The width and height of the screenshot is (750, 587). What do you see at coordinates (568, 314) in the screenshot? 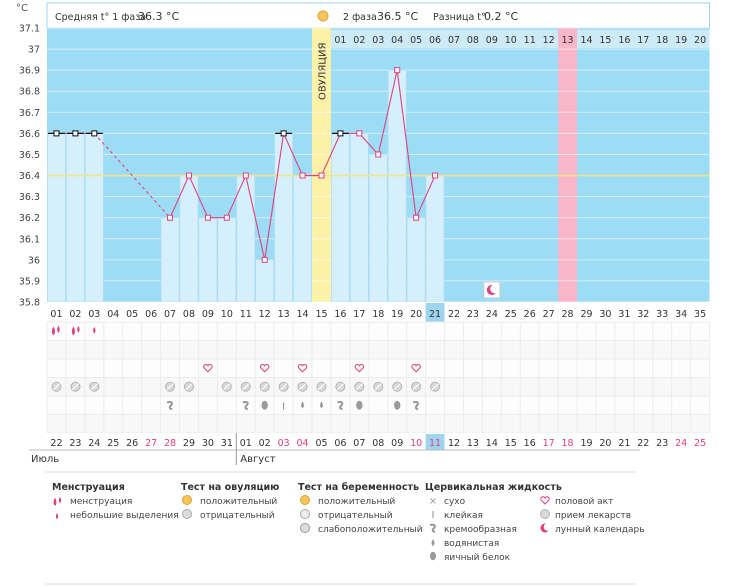
I see `cycle-day-label: 28` at bounding box center [568, 314].